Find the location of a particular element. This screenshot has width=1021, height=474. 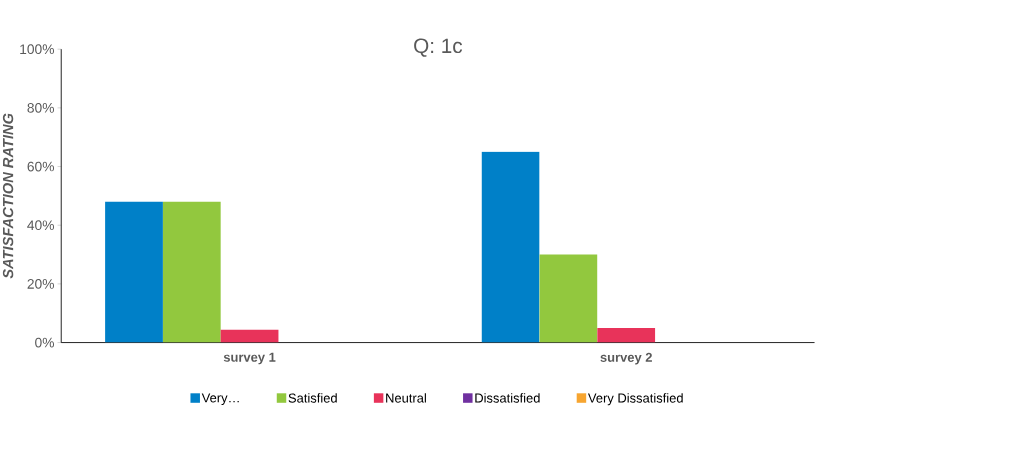

legend-label: Very Dissatisfied is located at coordinates (635, 399).